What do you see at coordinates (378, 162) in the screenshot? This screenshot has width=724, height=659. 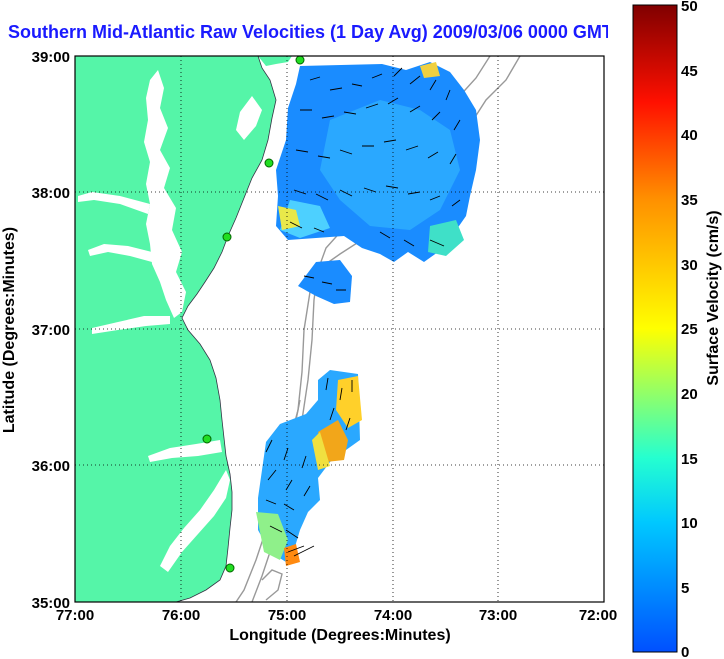 I see `velocity-field-north` at bounding box center [378, 162].